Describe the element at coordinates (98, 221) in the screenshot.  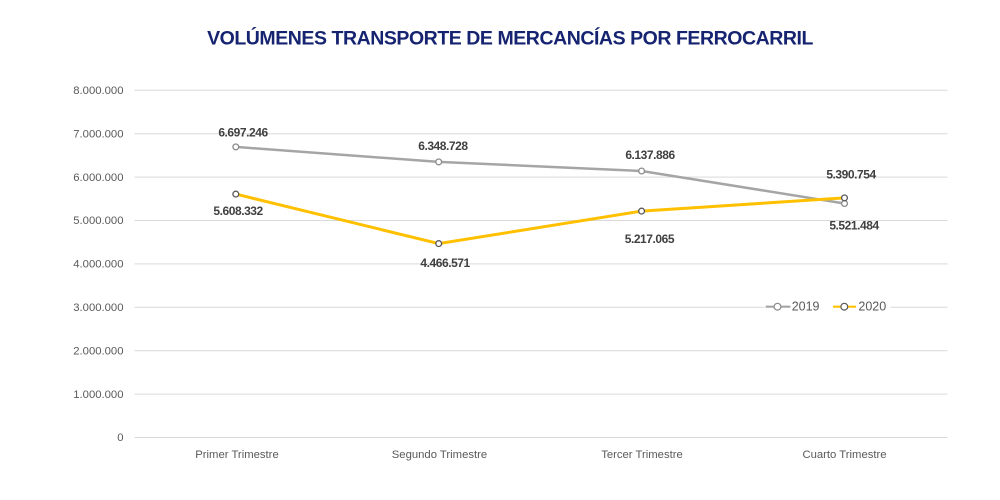
I see `svg-text: 5.000.000` at that location.